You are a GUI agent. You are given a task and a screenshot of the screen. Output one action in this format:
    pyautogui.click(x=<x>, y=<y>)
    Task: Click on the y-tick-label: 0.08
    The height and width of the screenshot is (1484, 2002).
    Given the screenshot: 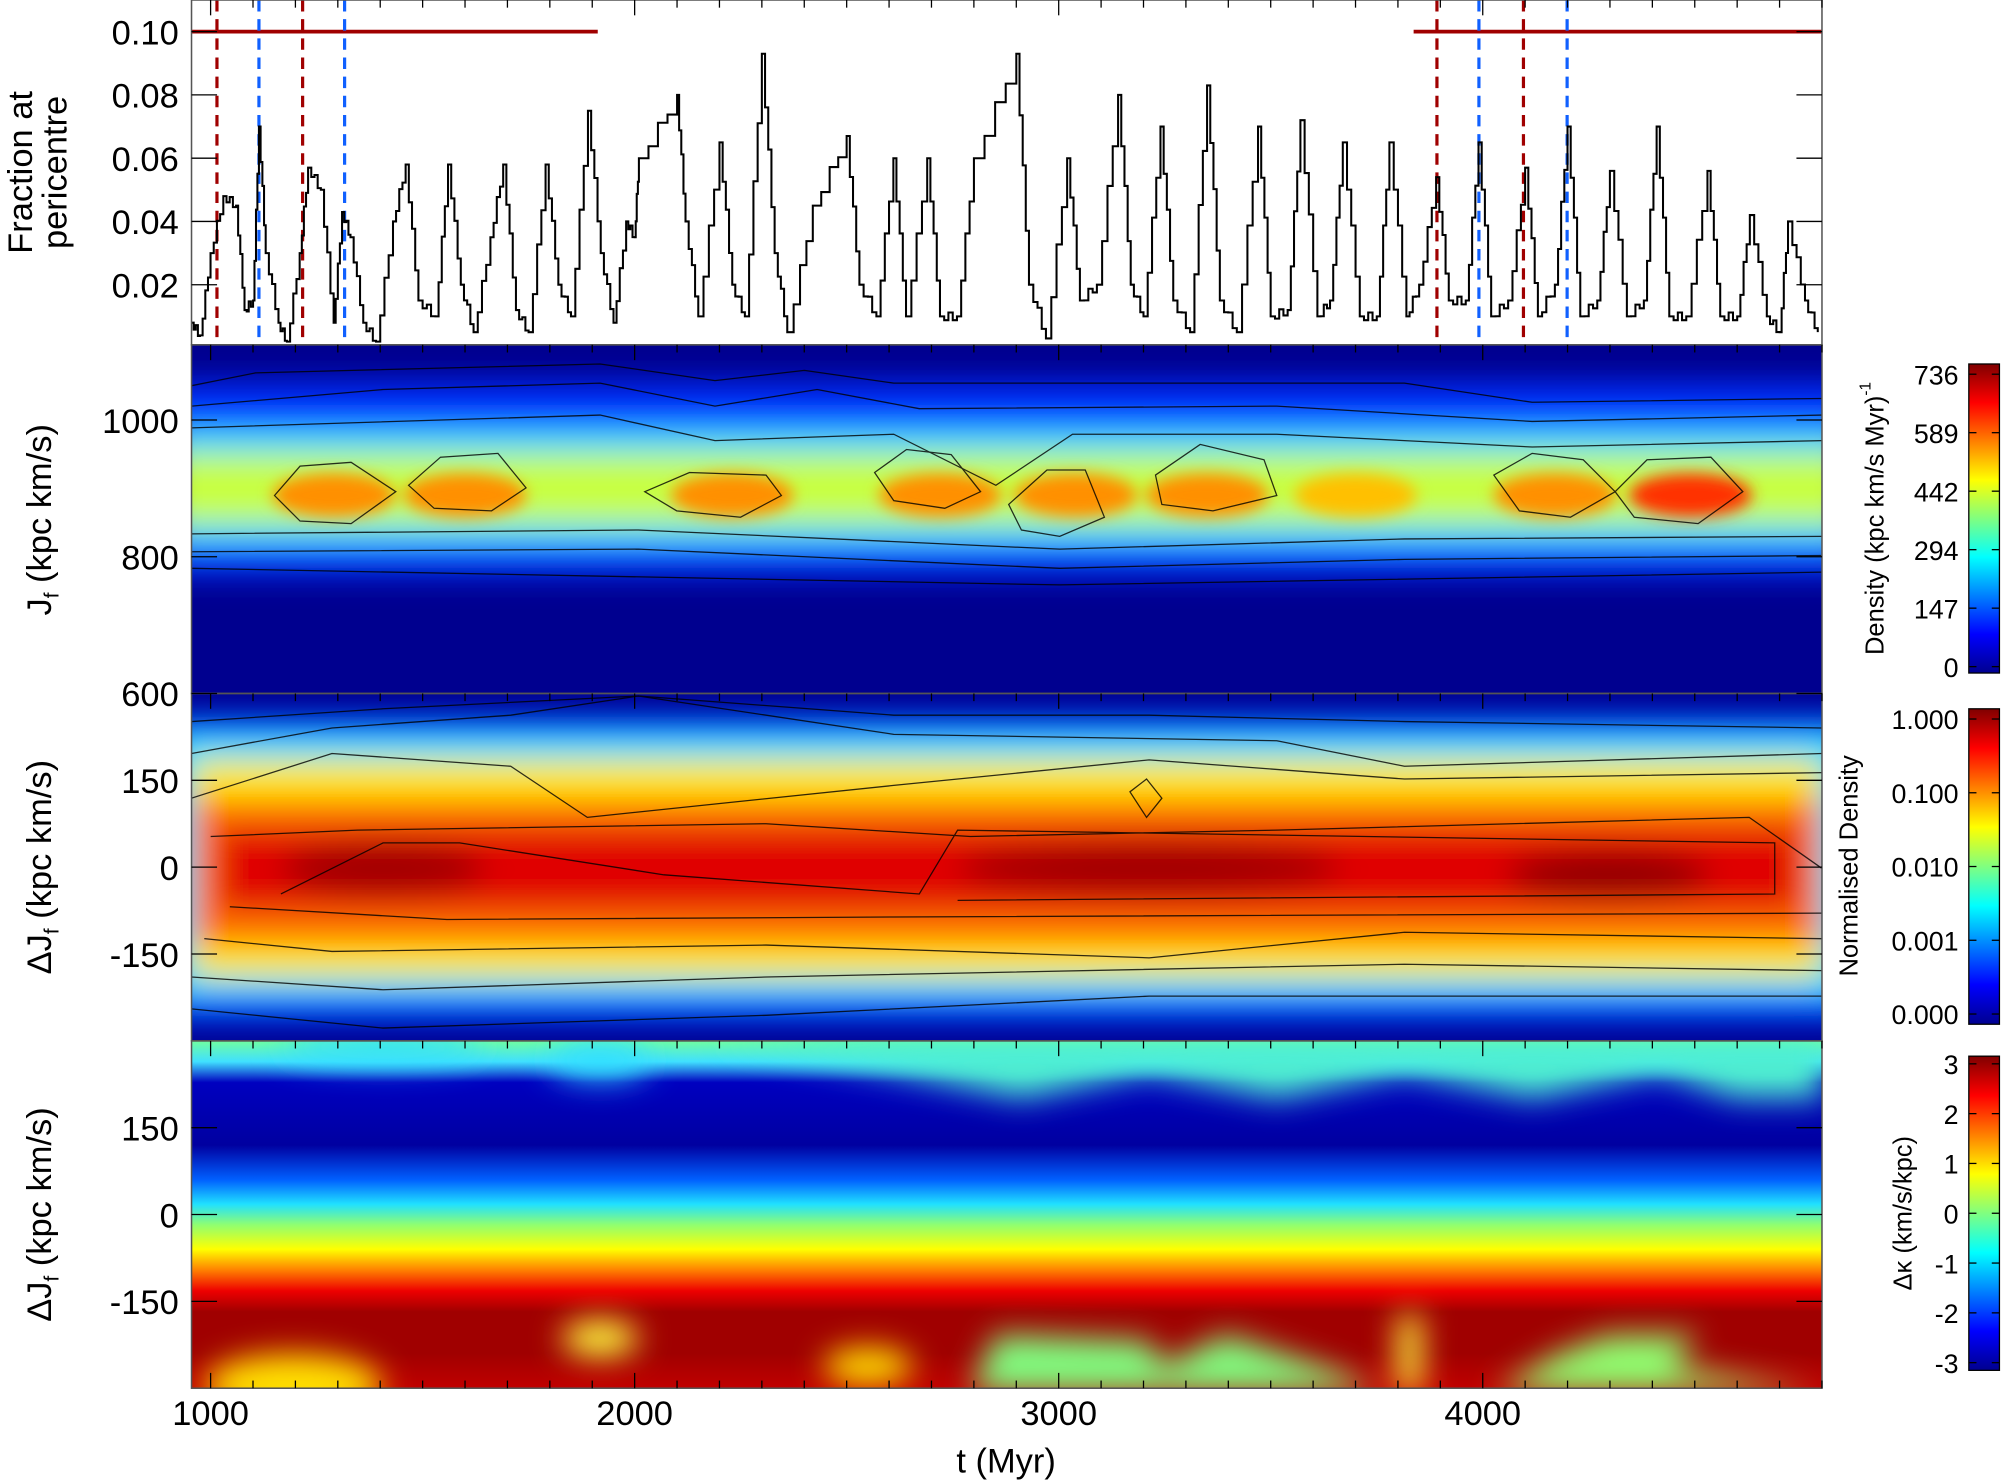 What is the action you would take?
    pyautogui.click(x=145, y=97)
    